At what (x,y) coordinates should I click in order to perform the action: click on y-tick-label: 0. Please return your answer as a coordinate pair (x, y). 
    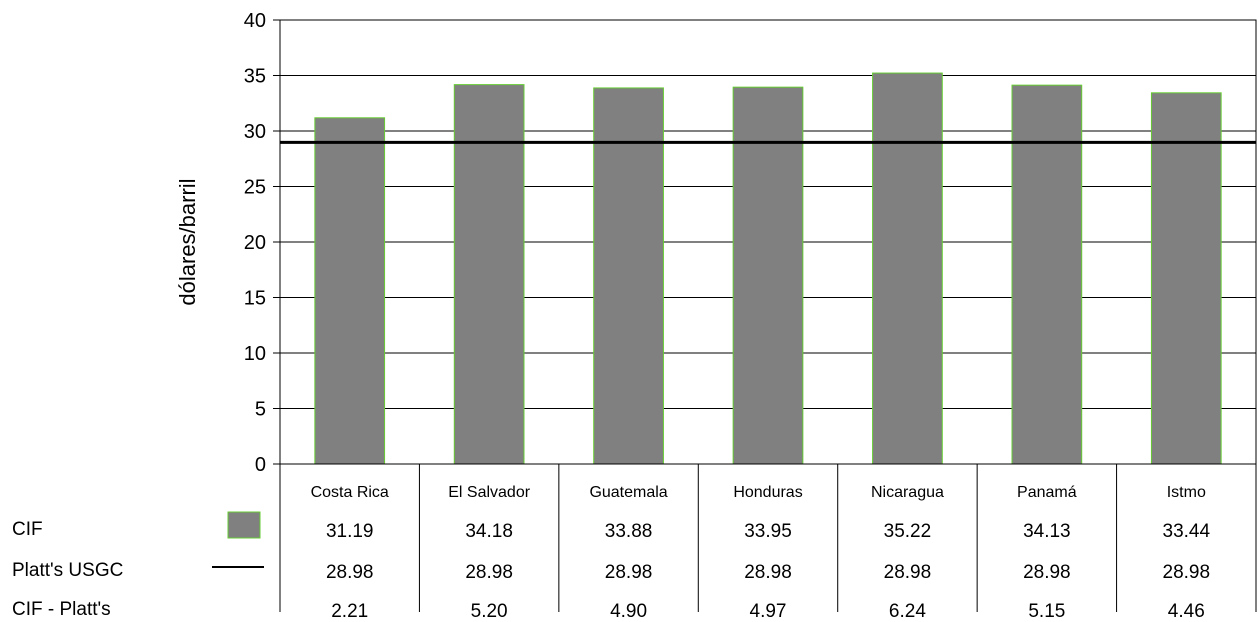
    Looking at the image, I should click on (260, 465).